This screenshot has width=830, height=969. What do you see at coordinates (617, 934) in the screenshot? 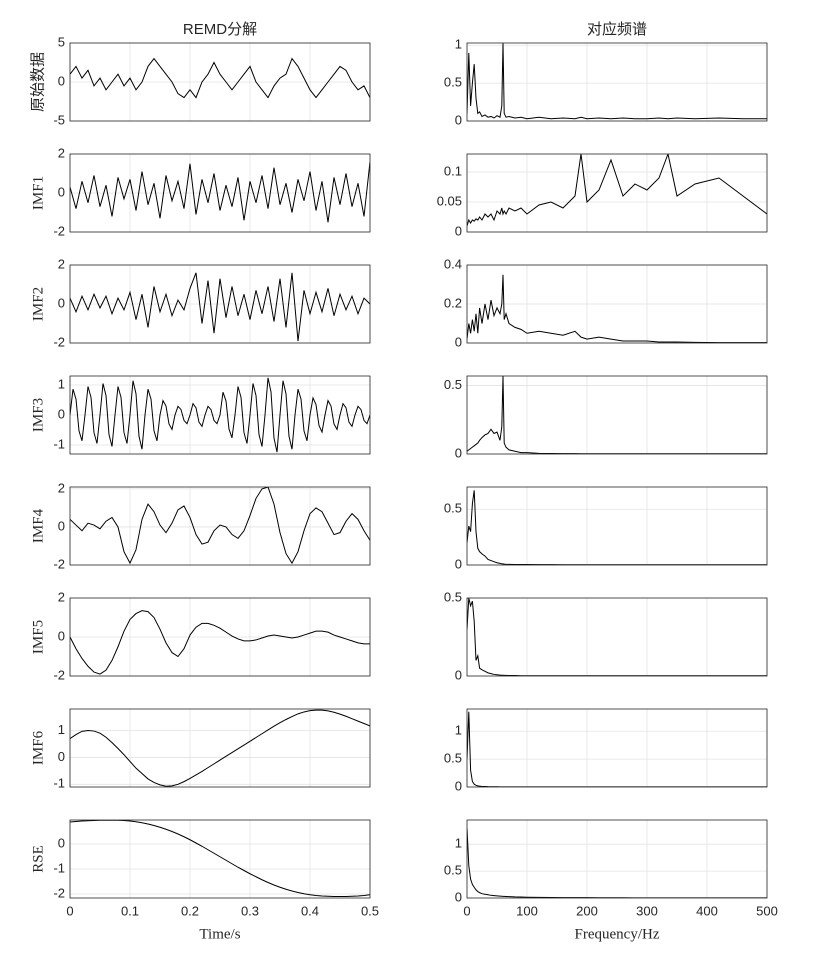
I see `x-axis-label: Frequency/Hz` at bounding box center [617, 934].